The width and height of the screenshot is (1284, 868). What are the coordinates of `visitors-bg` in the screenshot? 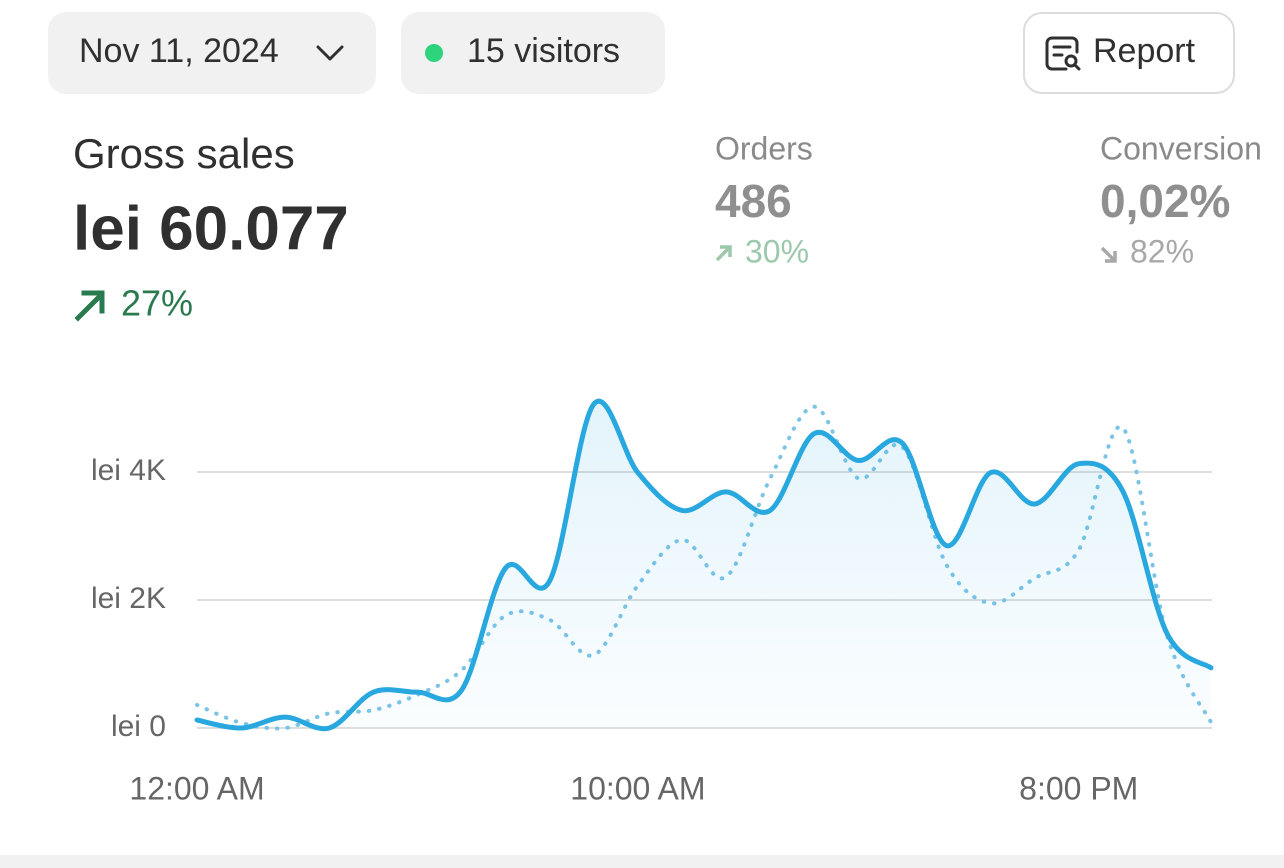 It's located at (533, 53).